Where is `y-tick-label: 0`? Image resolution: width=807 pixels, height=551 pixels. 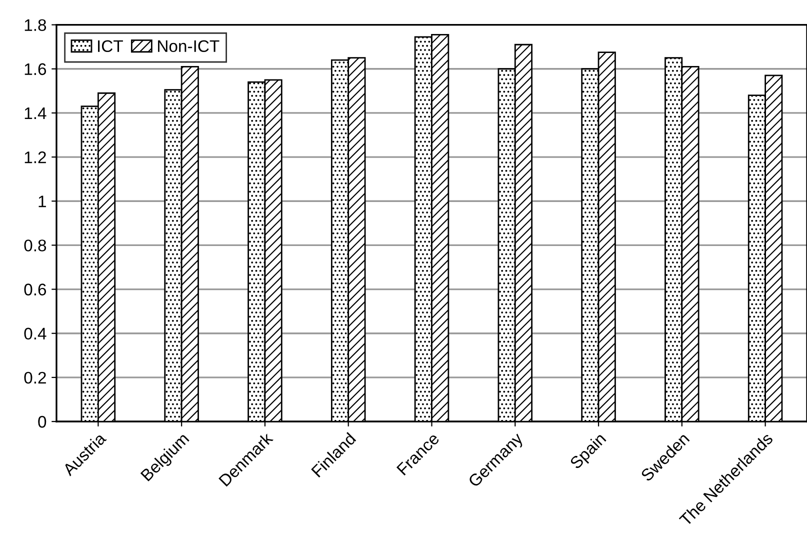
y-tick-label: 0 is located at coordinates (42, 422).